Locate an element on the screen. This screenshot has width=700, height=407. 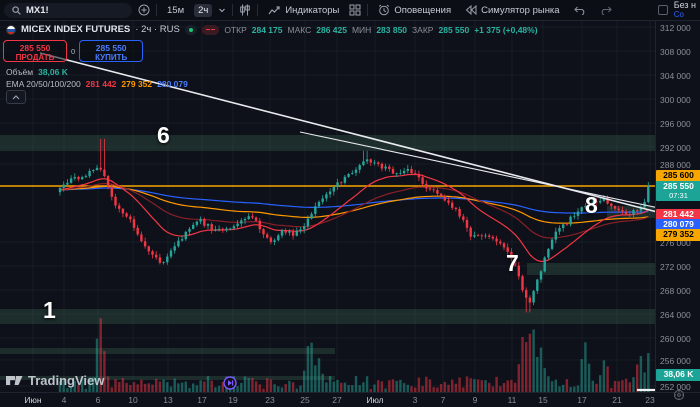
tradingview-logo: TradingView is located at coordinates (55, 380).